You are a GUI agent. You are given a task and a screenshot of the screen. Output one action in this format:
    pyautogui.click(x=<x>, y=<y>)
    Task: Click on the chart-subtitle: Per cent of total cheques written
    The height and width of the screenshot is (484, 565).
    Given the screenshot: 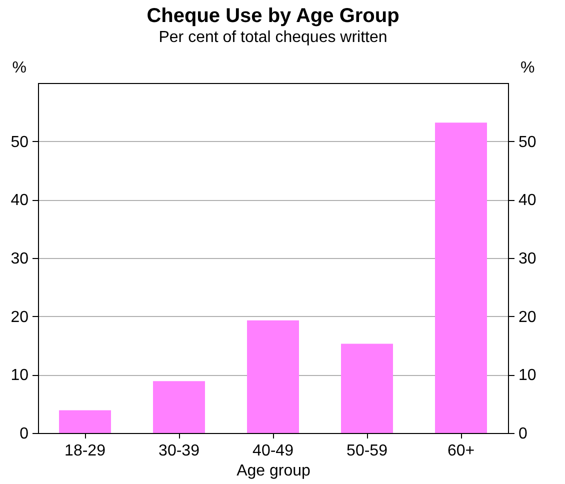 What is the action you would take?
    pyautogui.click(x=273, y=37)
    